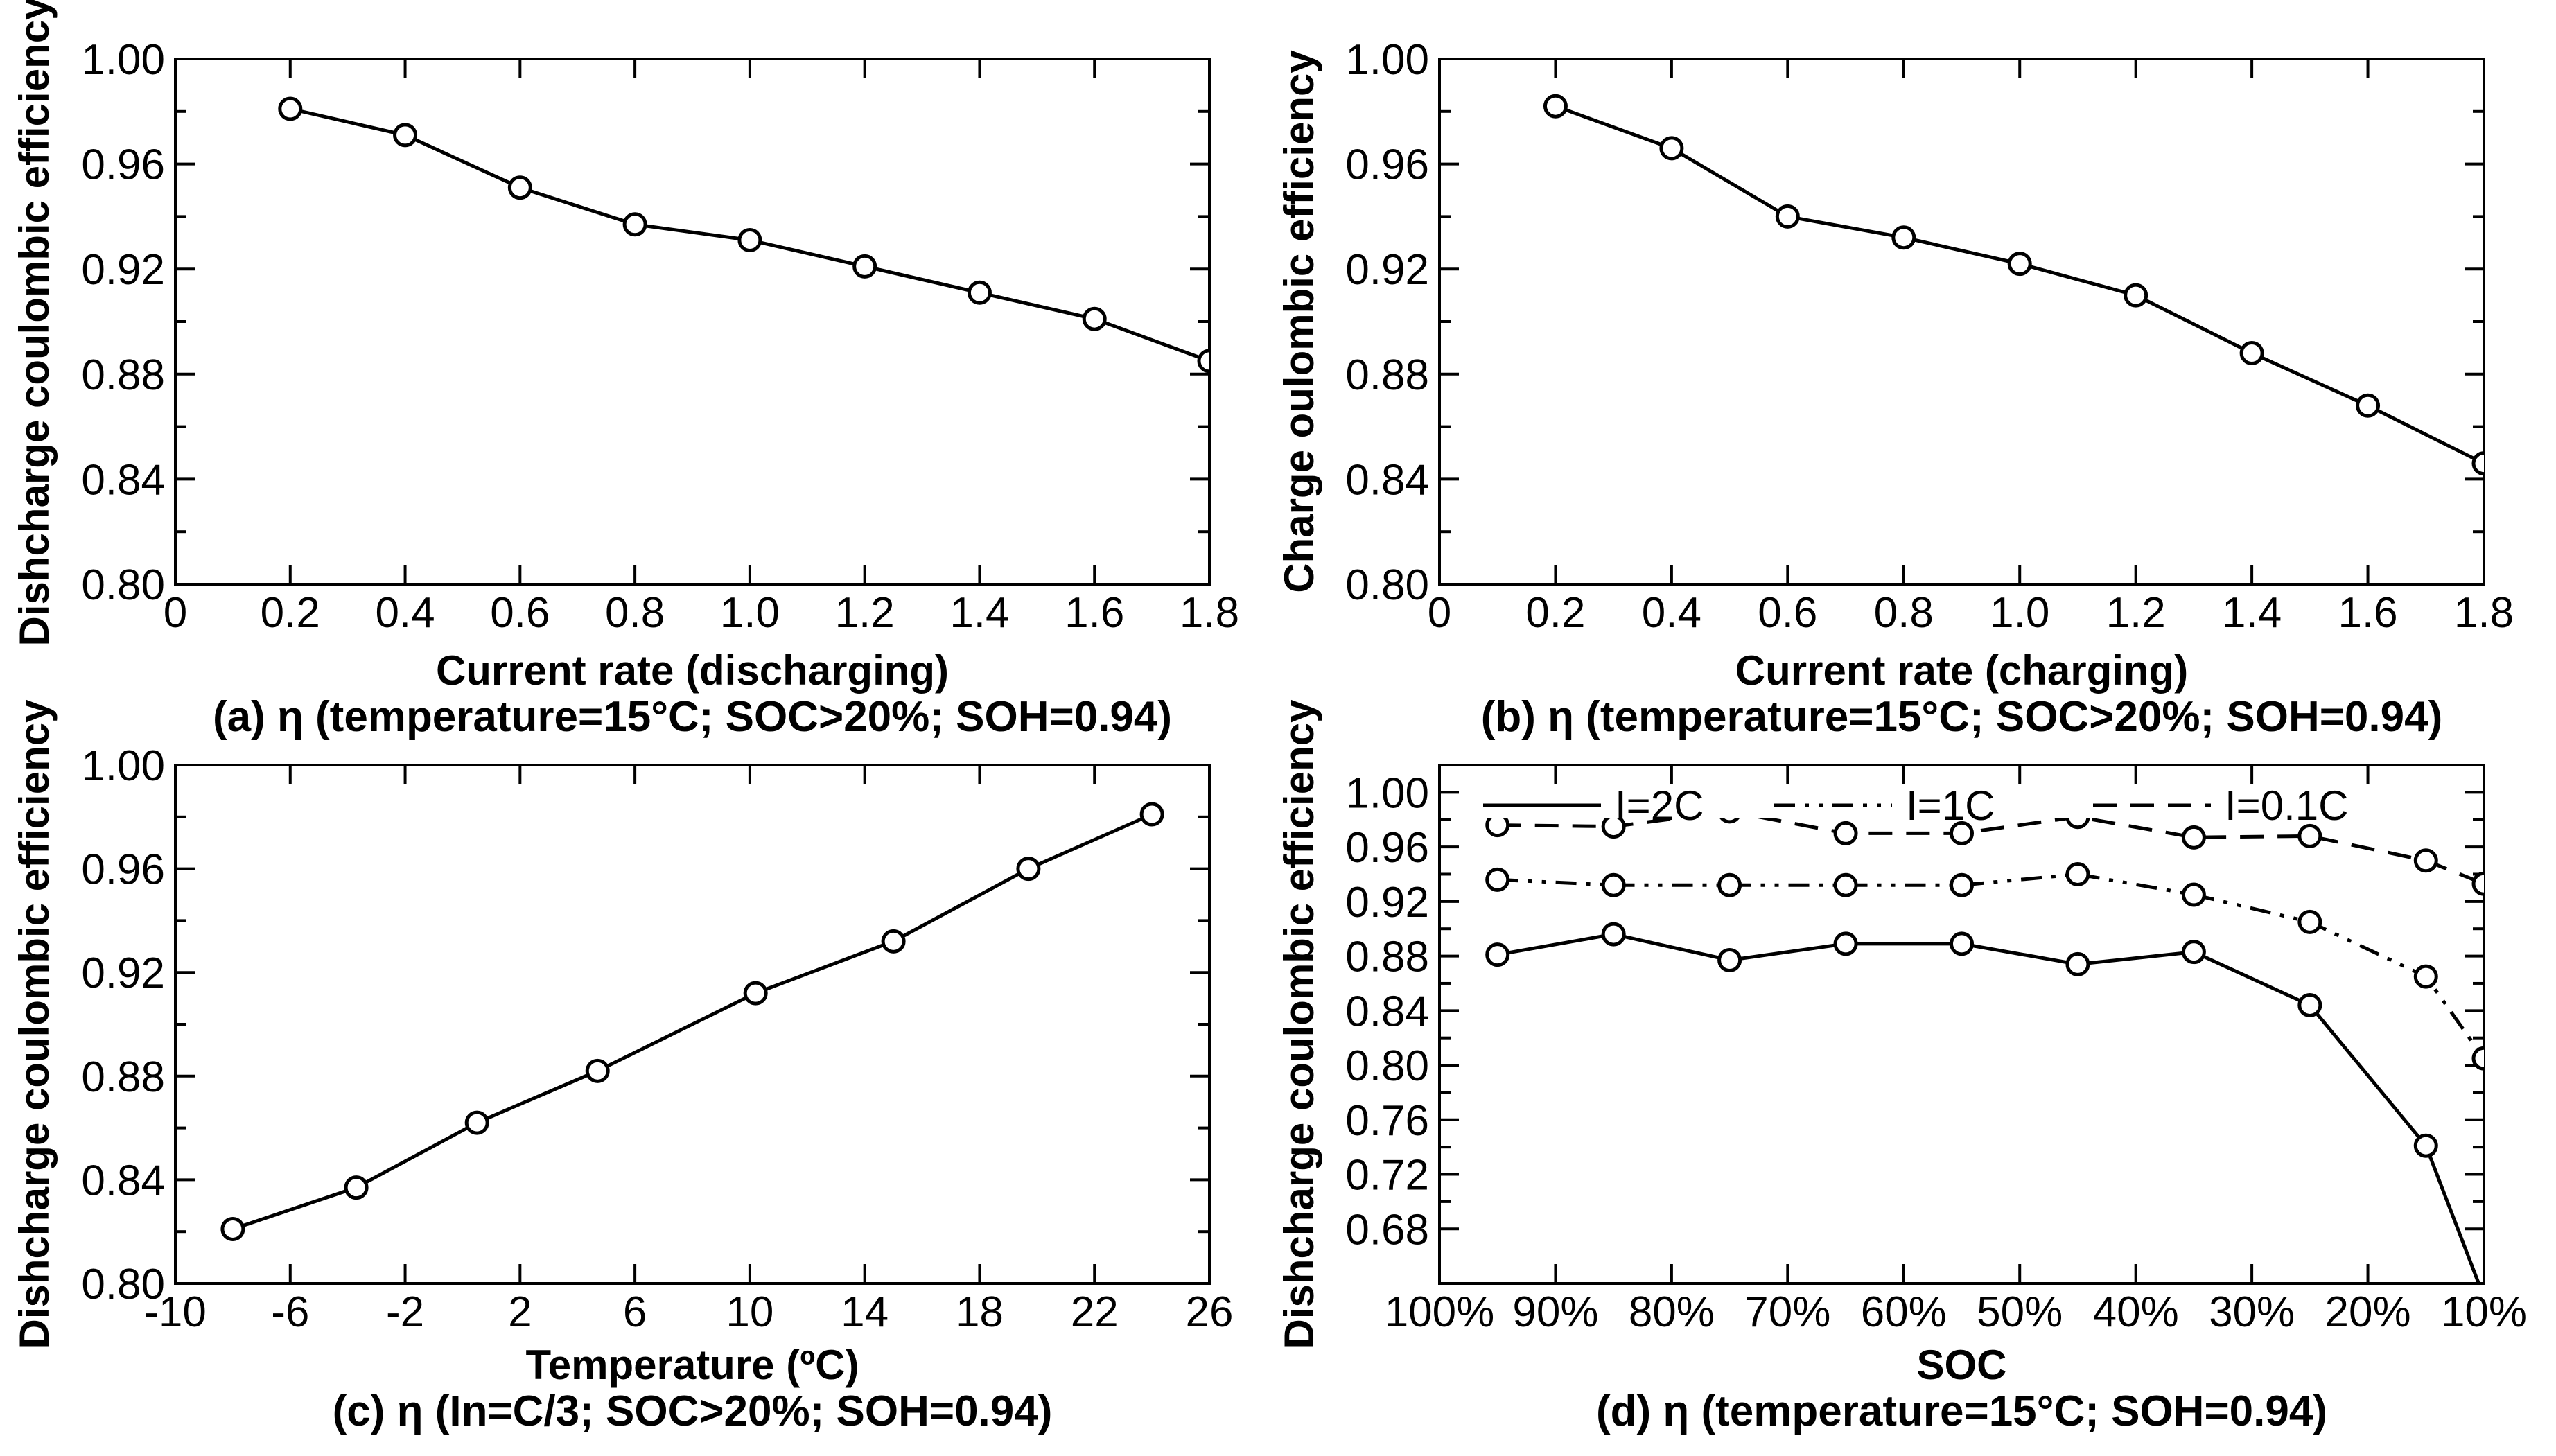 This screenshot has height=1456, width=2556. I want to click on x-tick-label: 60%, so click(1904, 1312).